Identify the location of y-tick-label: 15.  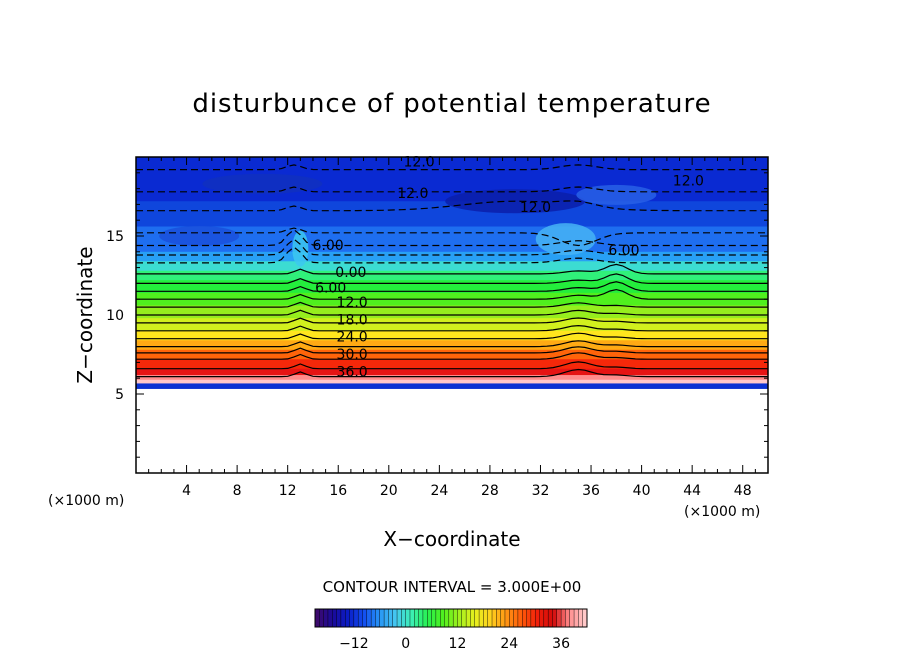
(115, 237).